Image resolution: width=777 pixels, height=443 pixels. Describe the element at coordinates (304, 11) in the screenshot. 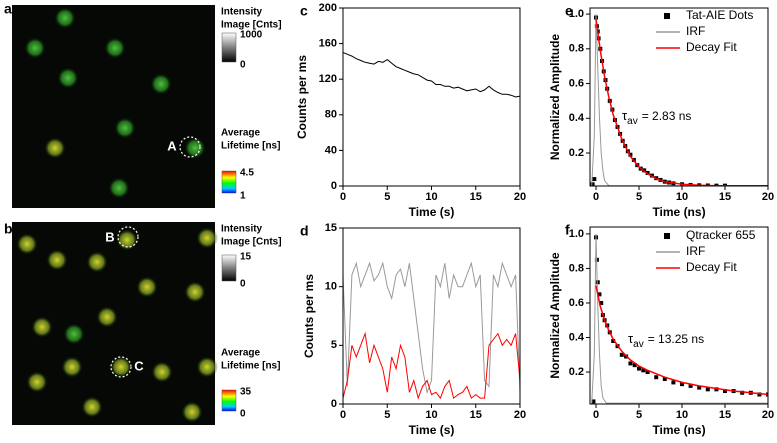

I see `panel-label: c` at that location.